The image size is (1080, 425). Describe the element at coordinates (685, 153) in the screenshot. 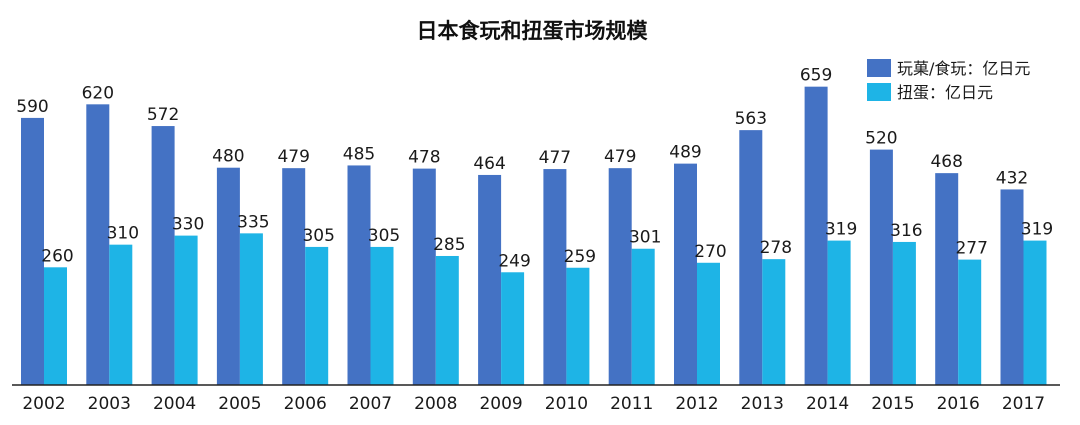

I see `data-label-series-1: 489` at that location.